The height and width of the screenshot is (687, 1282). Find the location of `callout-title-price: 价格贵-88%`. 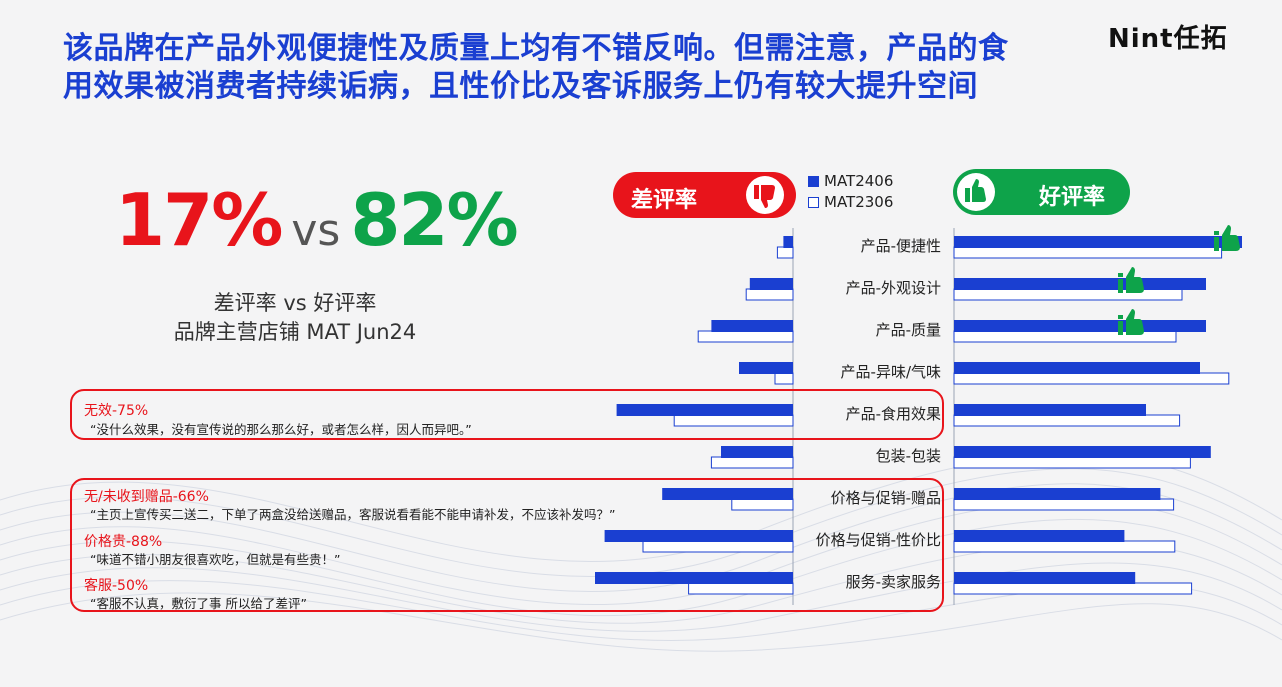

callout-title-price: 价格贵-88% is located at coordinates (123, 542).